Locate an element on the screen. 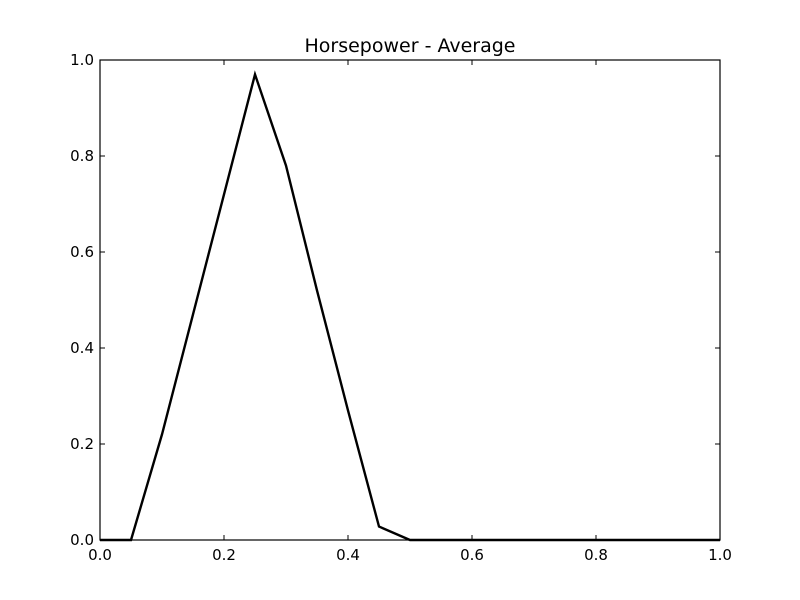  y-tick-label: 0.8 is located at coordinates (82, 156).